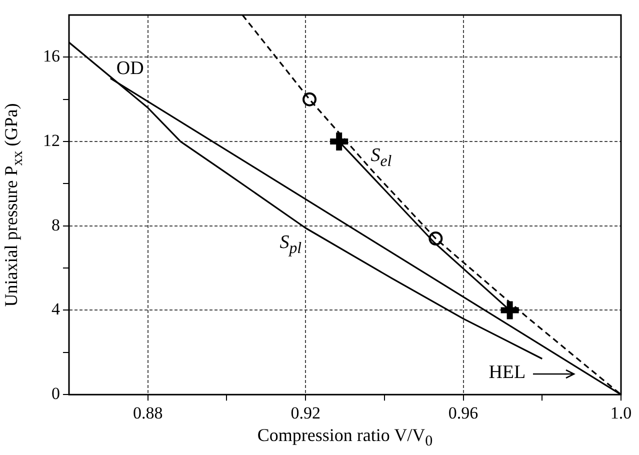  Describe the element at coordinates (291, 245) in the screenshot. I see `annotation: S$_{pl}$` at that location.